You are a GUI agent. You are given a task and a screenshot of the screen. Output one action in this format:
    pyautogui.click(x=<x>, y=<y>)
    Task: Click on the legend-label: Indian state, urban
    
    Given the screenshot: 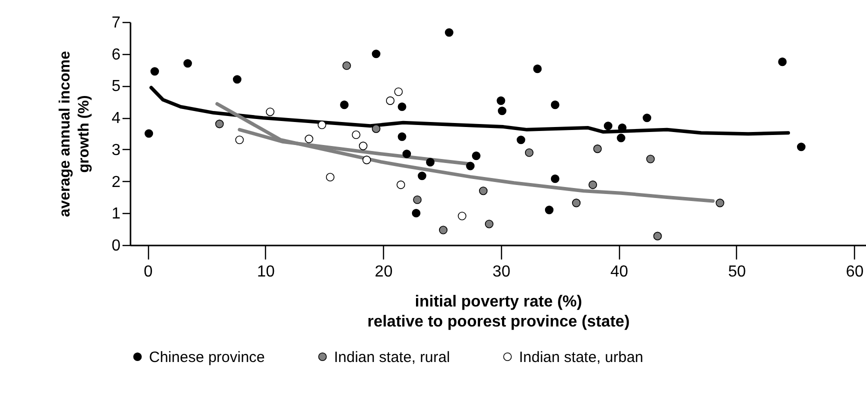 What is the action you would take?
    pyautogui.click(x=581, y=357)
    